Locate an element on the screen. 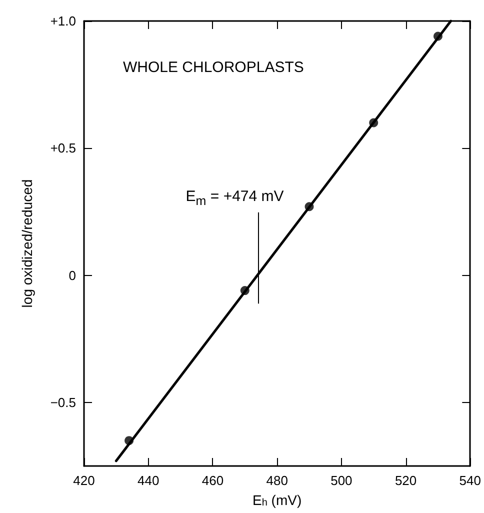  x-axis-title: Eh (mV) is located at coordinates (277, 500).